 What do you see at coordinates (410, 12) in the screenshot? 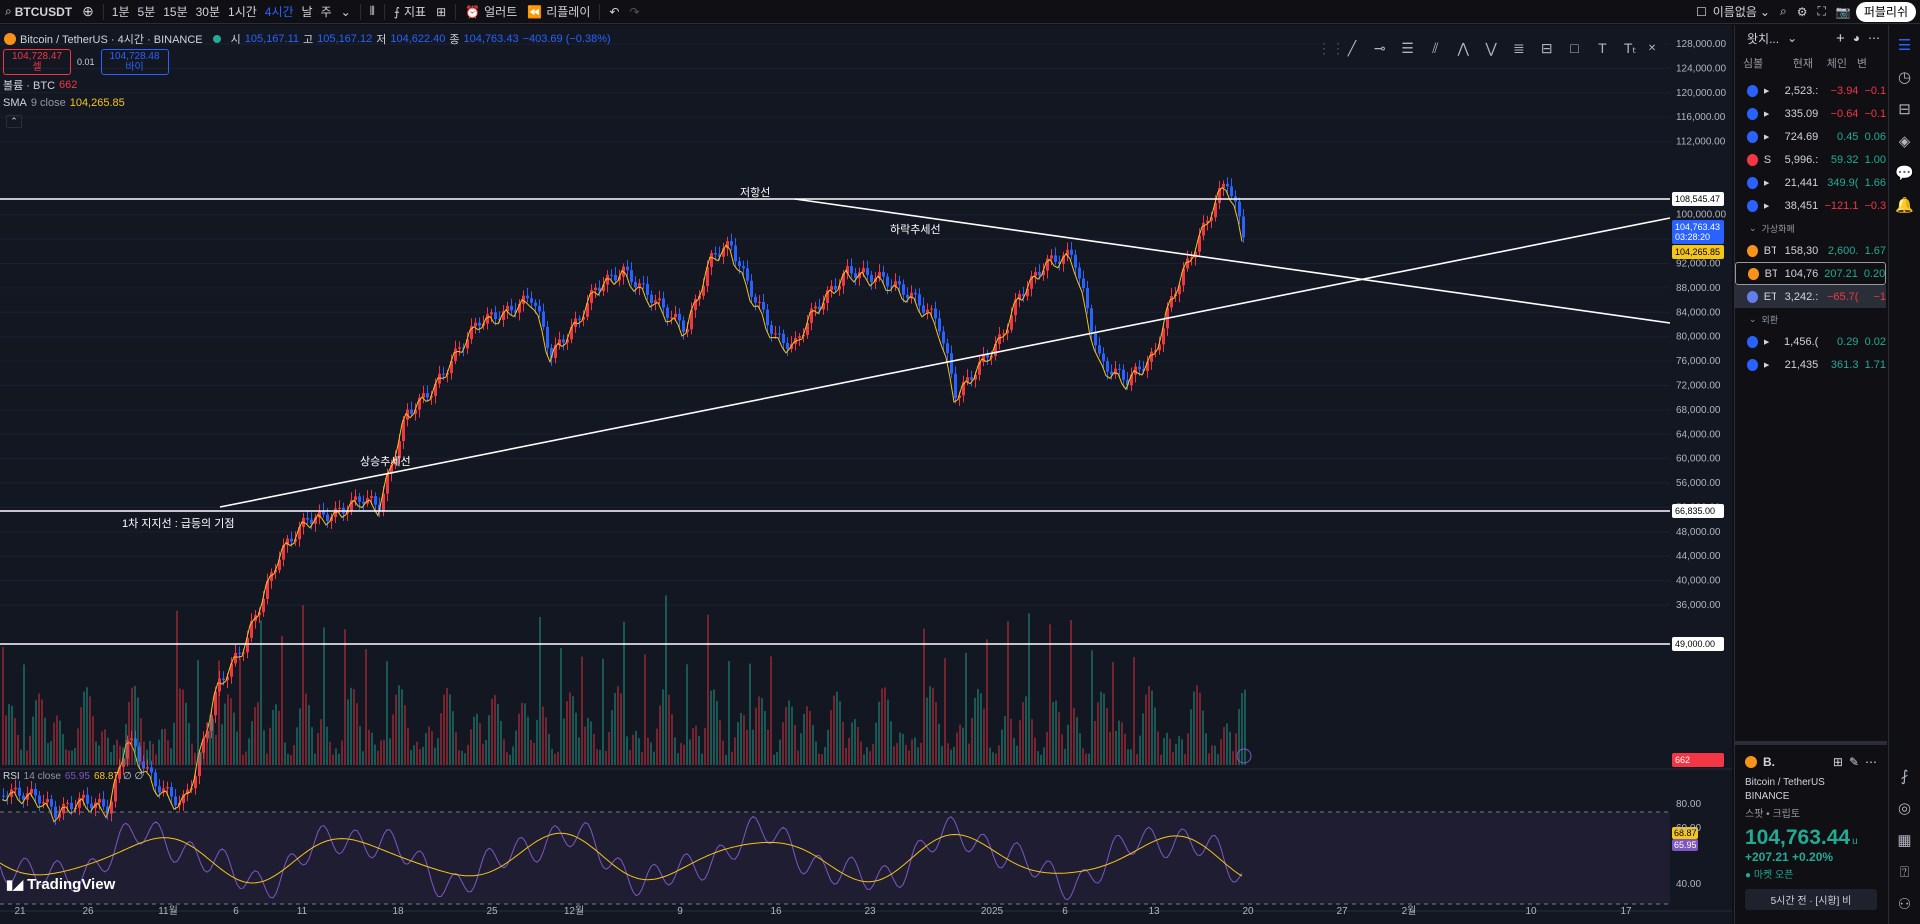
I see `indicators-button: ⨍ 지표` at bounding box center [410, 12].